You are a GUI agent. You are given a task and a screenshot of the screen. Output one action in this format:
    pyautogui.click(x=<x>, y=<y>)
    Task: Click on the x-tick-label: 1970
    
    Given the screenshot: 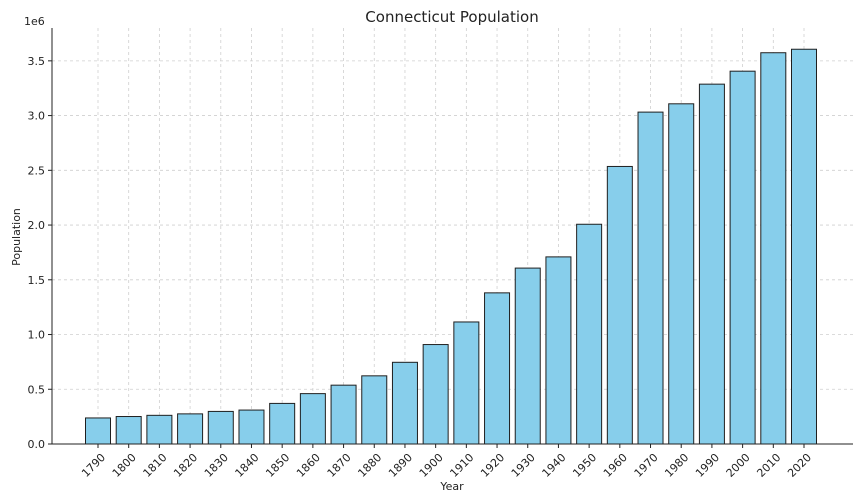 What is the action you would take?
    pyautogui.click(x=646, y=465)
    